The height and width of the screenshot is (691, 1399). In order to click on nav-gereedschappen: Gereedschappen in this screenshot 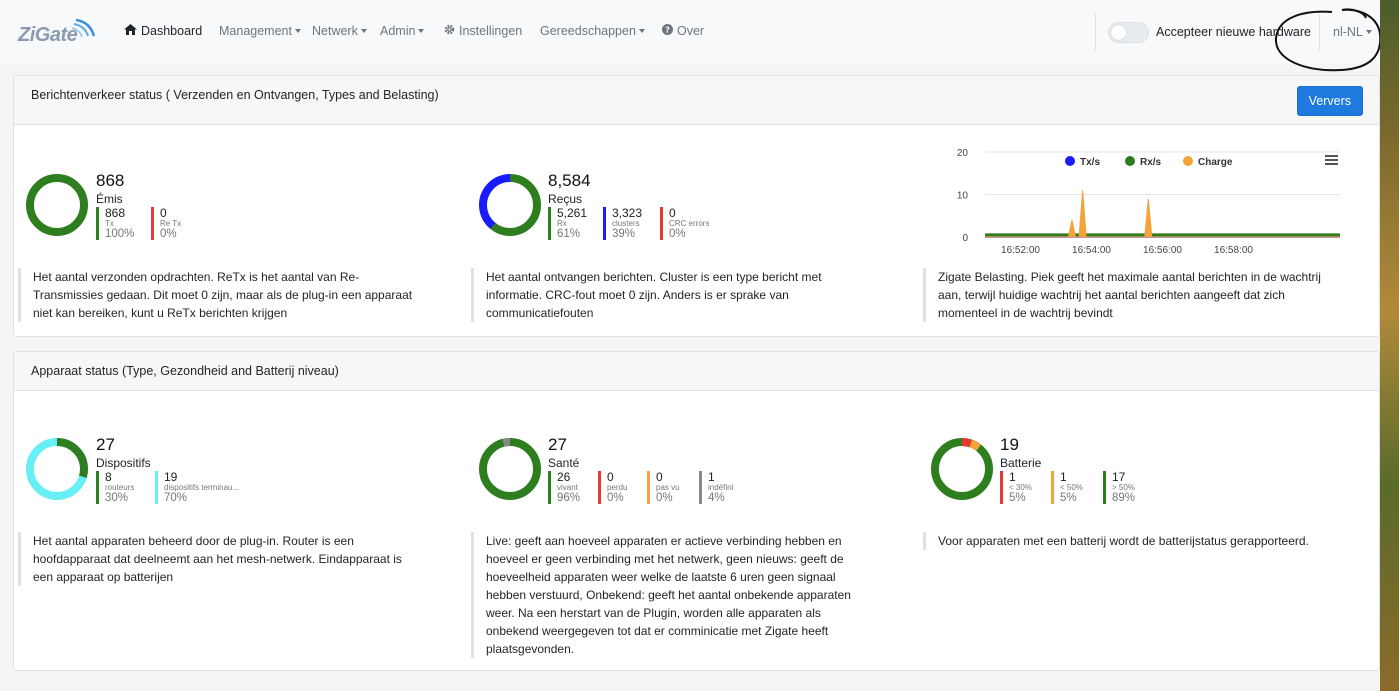, I will do `click(592, 31)`.